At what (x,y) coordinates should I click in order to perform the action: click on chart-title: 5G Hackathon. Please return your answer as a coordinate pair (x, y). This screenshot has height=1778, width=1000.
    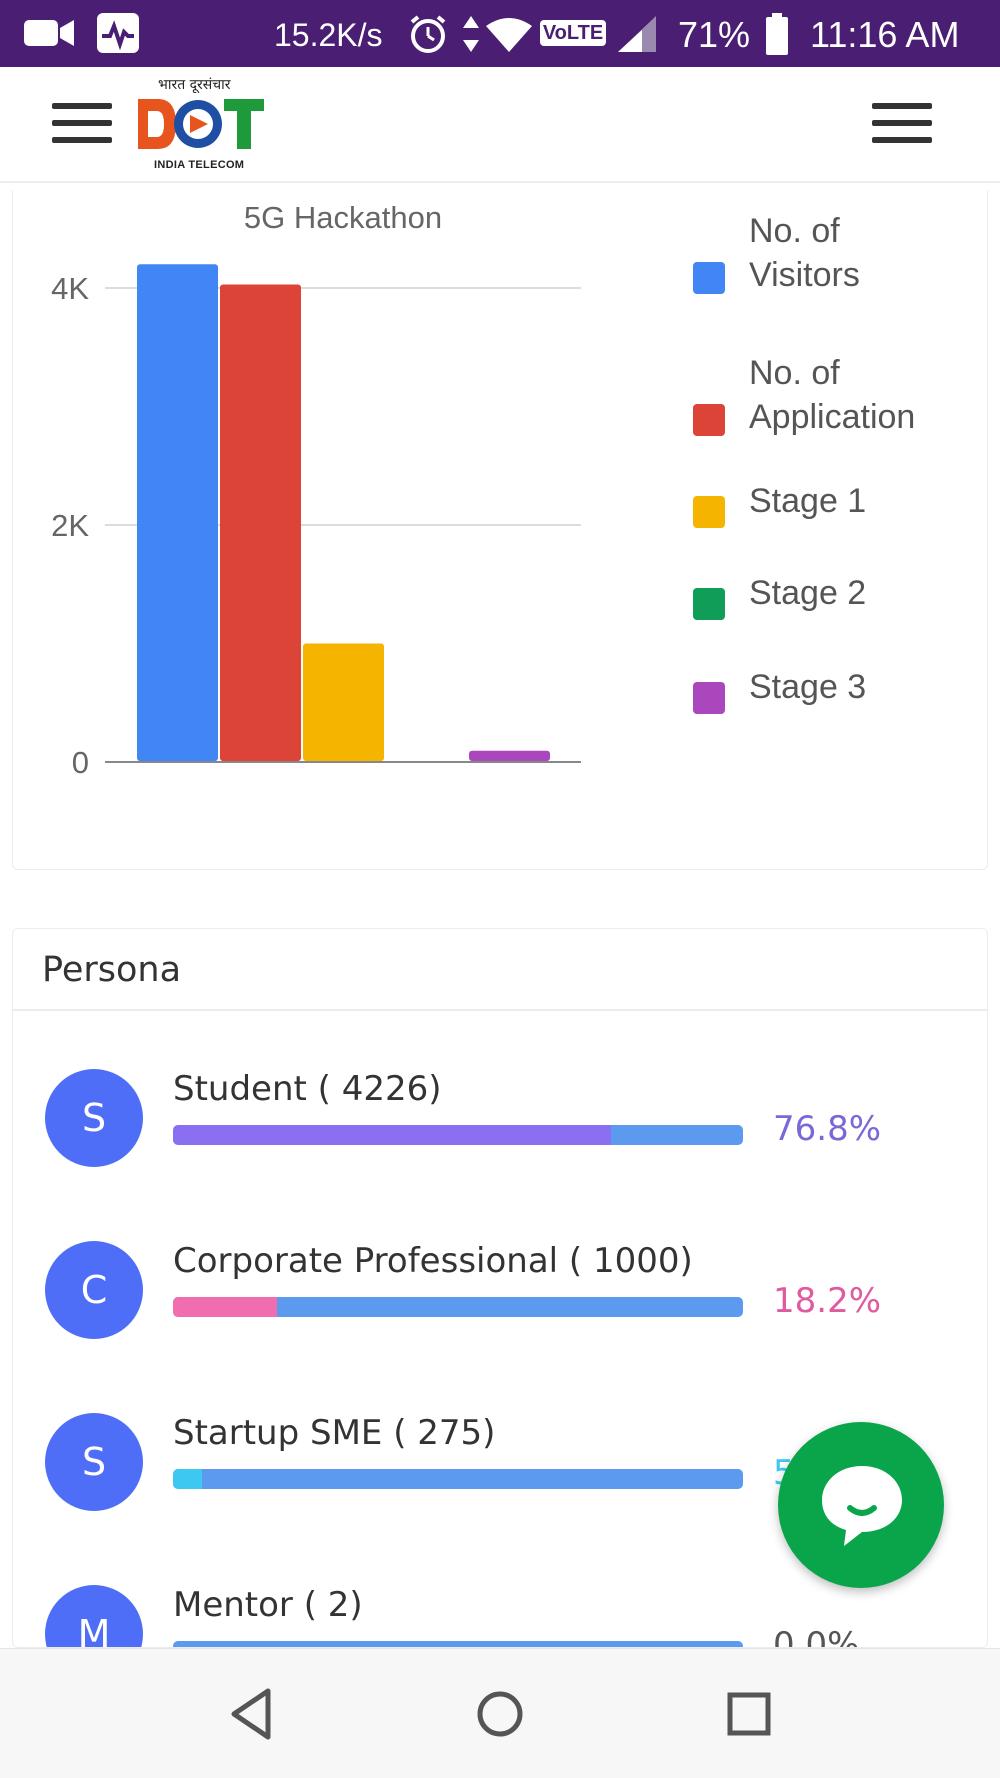
    Looking at the image, I should click on (343, 217).